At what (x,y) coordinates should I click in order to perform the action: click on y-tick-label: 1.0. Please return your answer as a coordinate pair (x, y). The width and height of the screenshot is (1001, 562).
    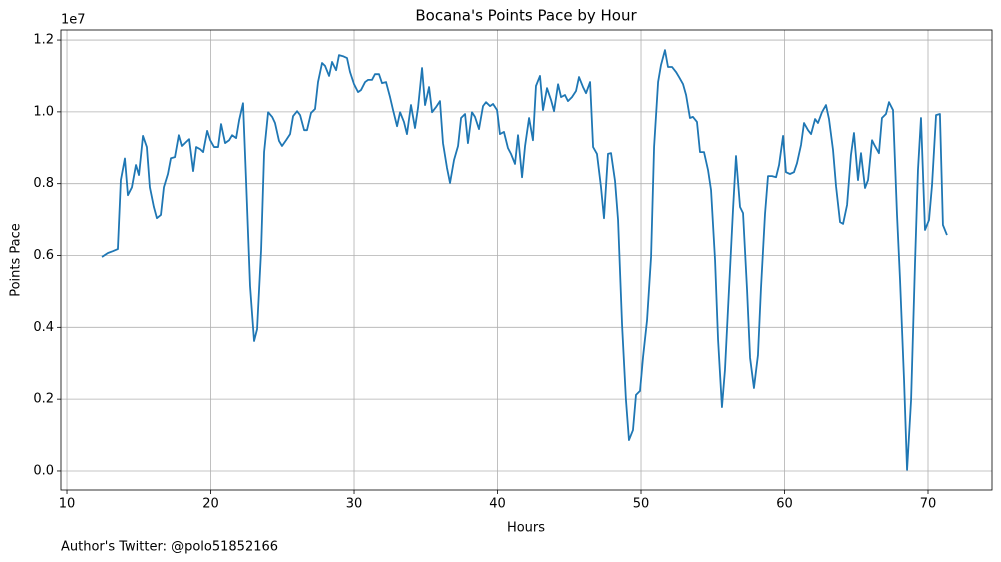
    Looking at the image, I should click on (43, 111).